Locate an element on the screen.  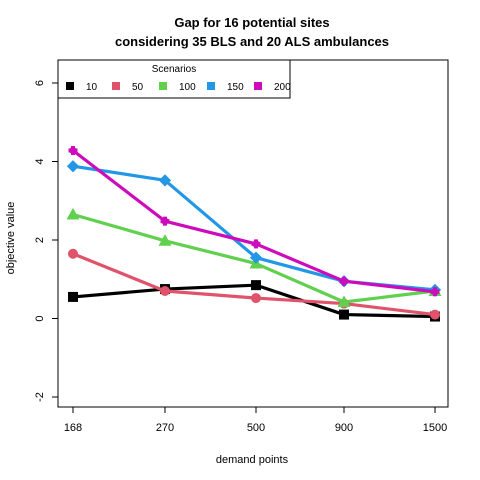
y-tick-label: 2 is located at coordinates (40, 240).